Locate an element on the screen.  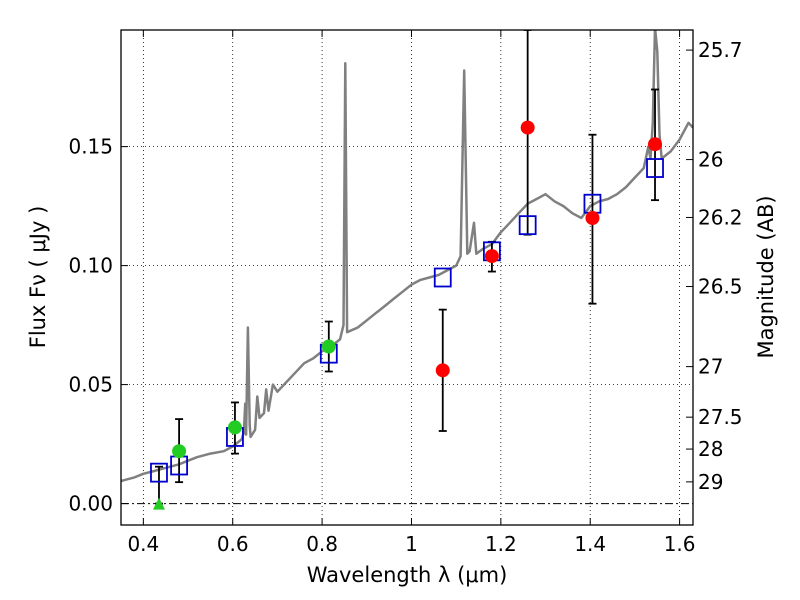
mag-tick-label: 25.7 is located at coordinates (720, 50).